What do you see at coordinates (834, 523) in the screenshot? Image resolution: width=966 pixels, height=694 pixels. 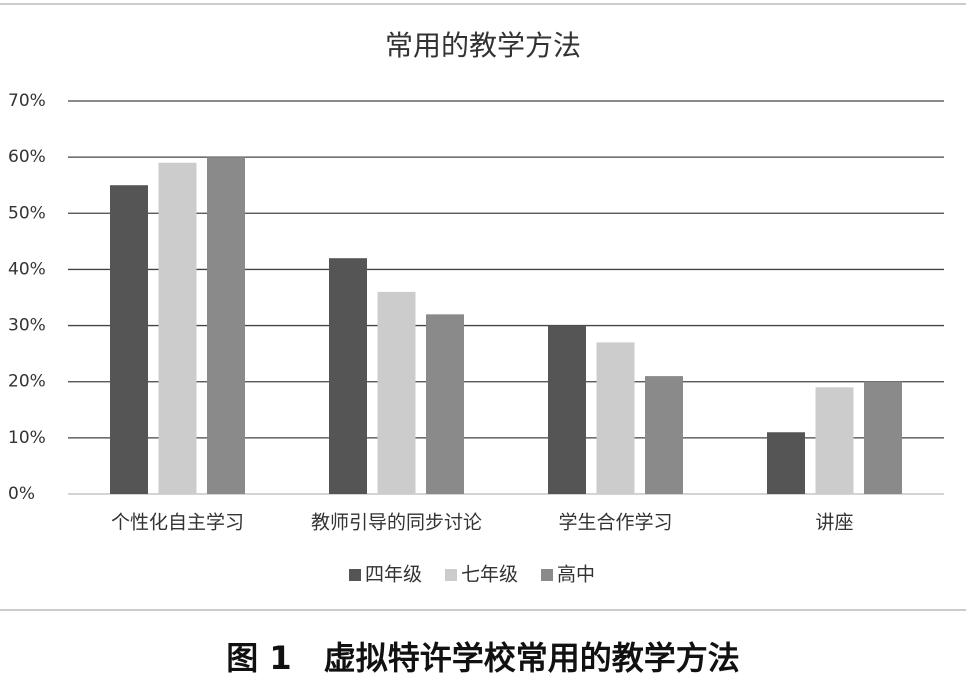 I see `x-tick-label: 讲座` at bounding box center [834, 523].